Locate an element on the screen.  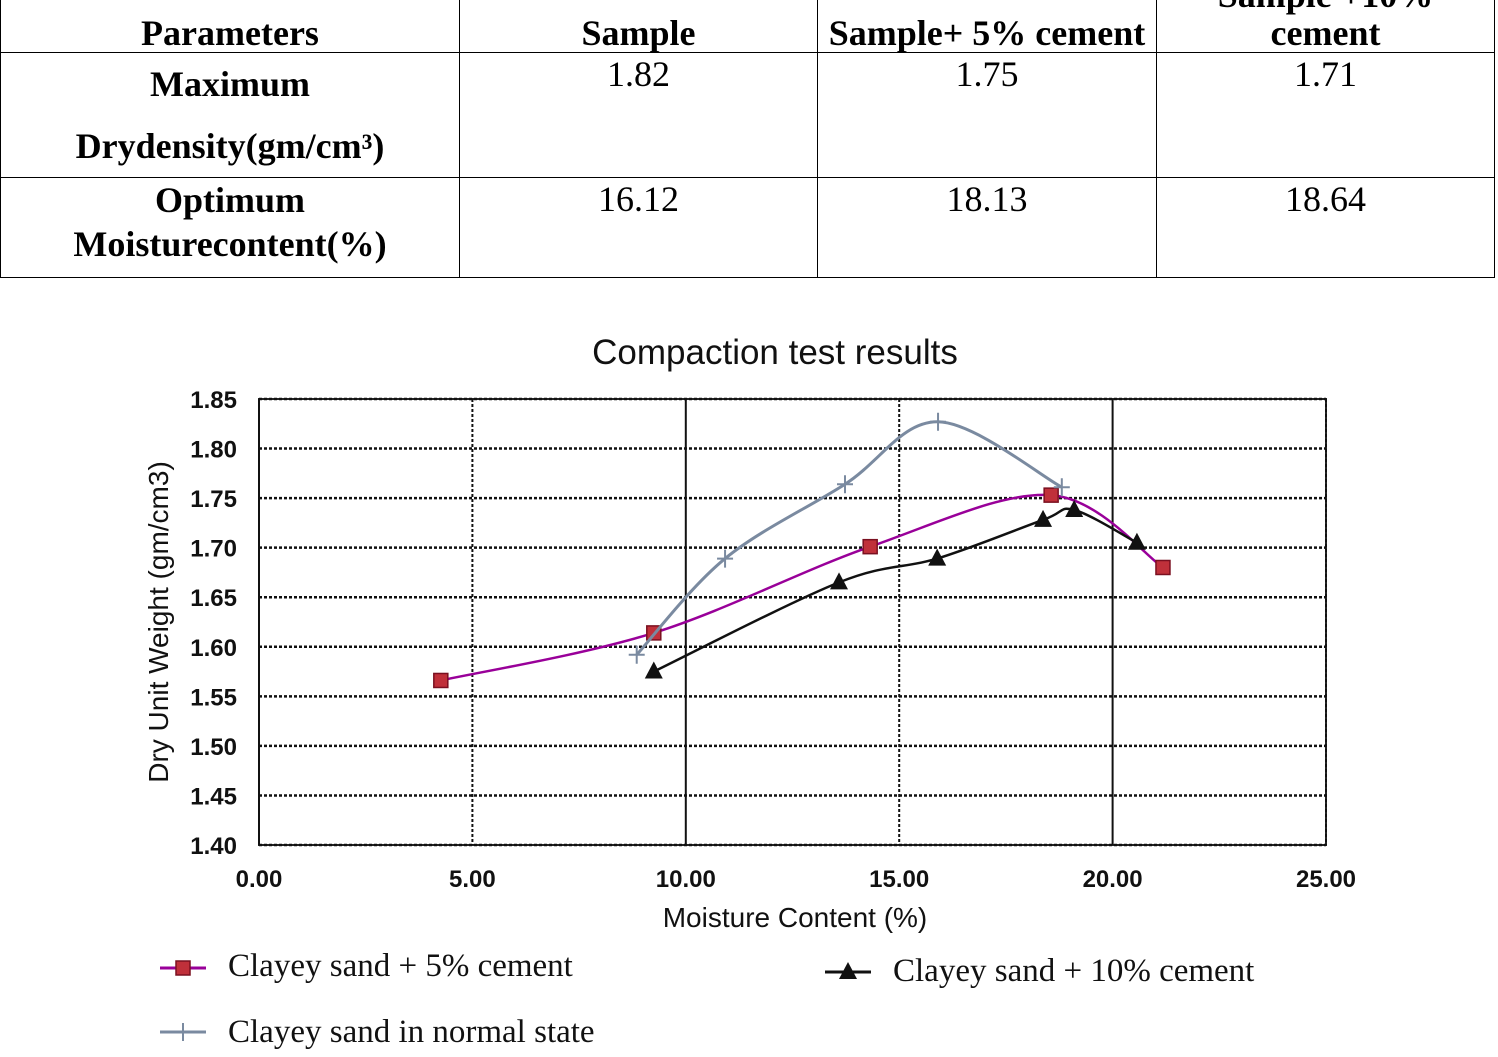
series-line is located at coordinates (802, 587).